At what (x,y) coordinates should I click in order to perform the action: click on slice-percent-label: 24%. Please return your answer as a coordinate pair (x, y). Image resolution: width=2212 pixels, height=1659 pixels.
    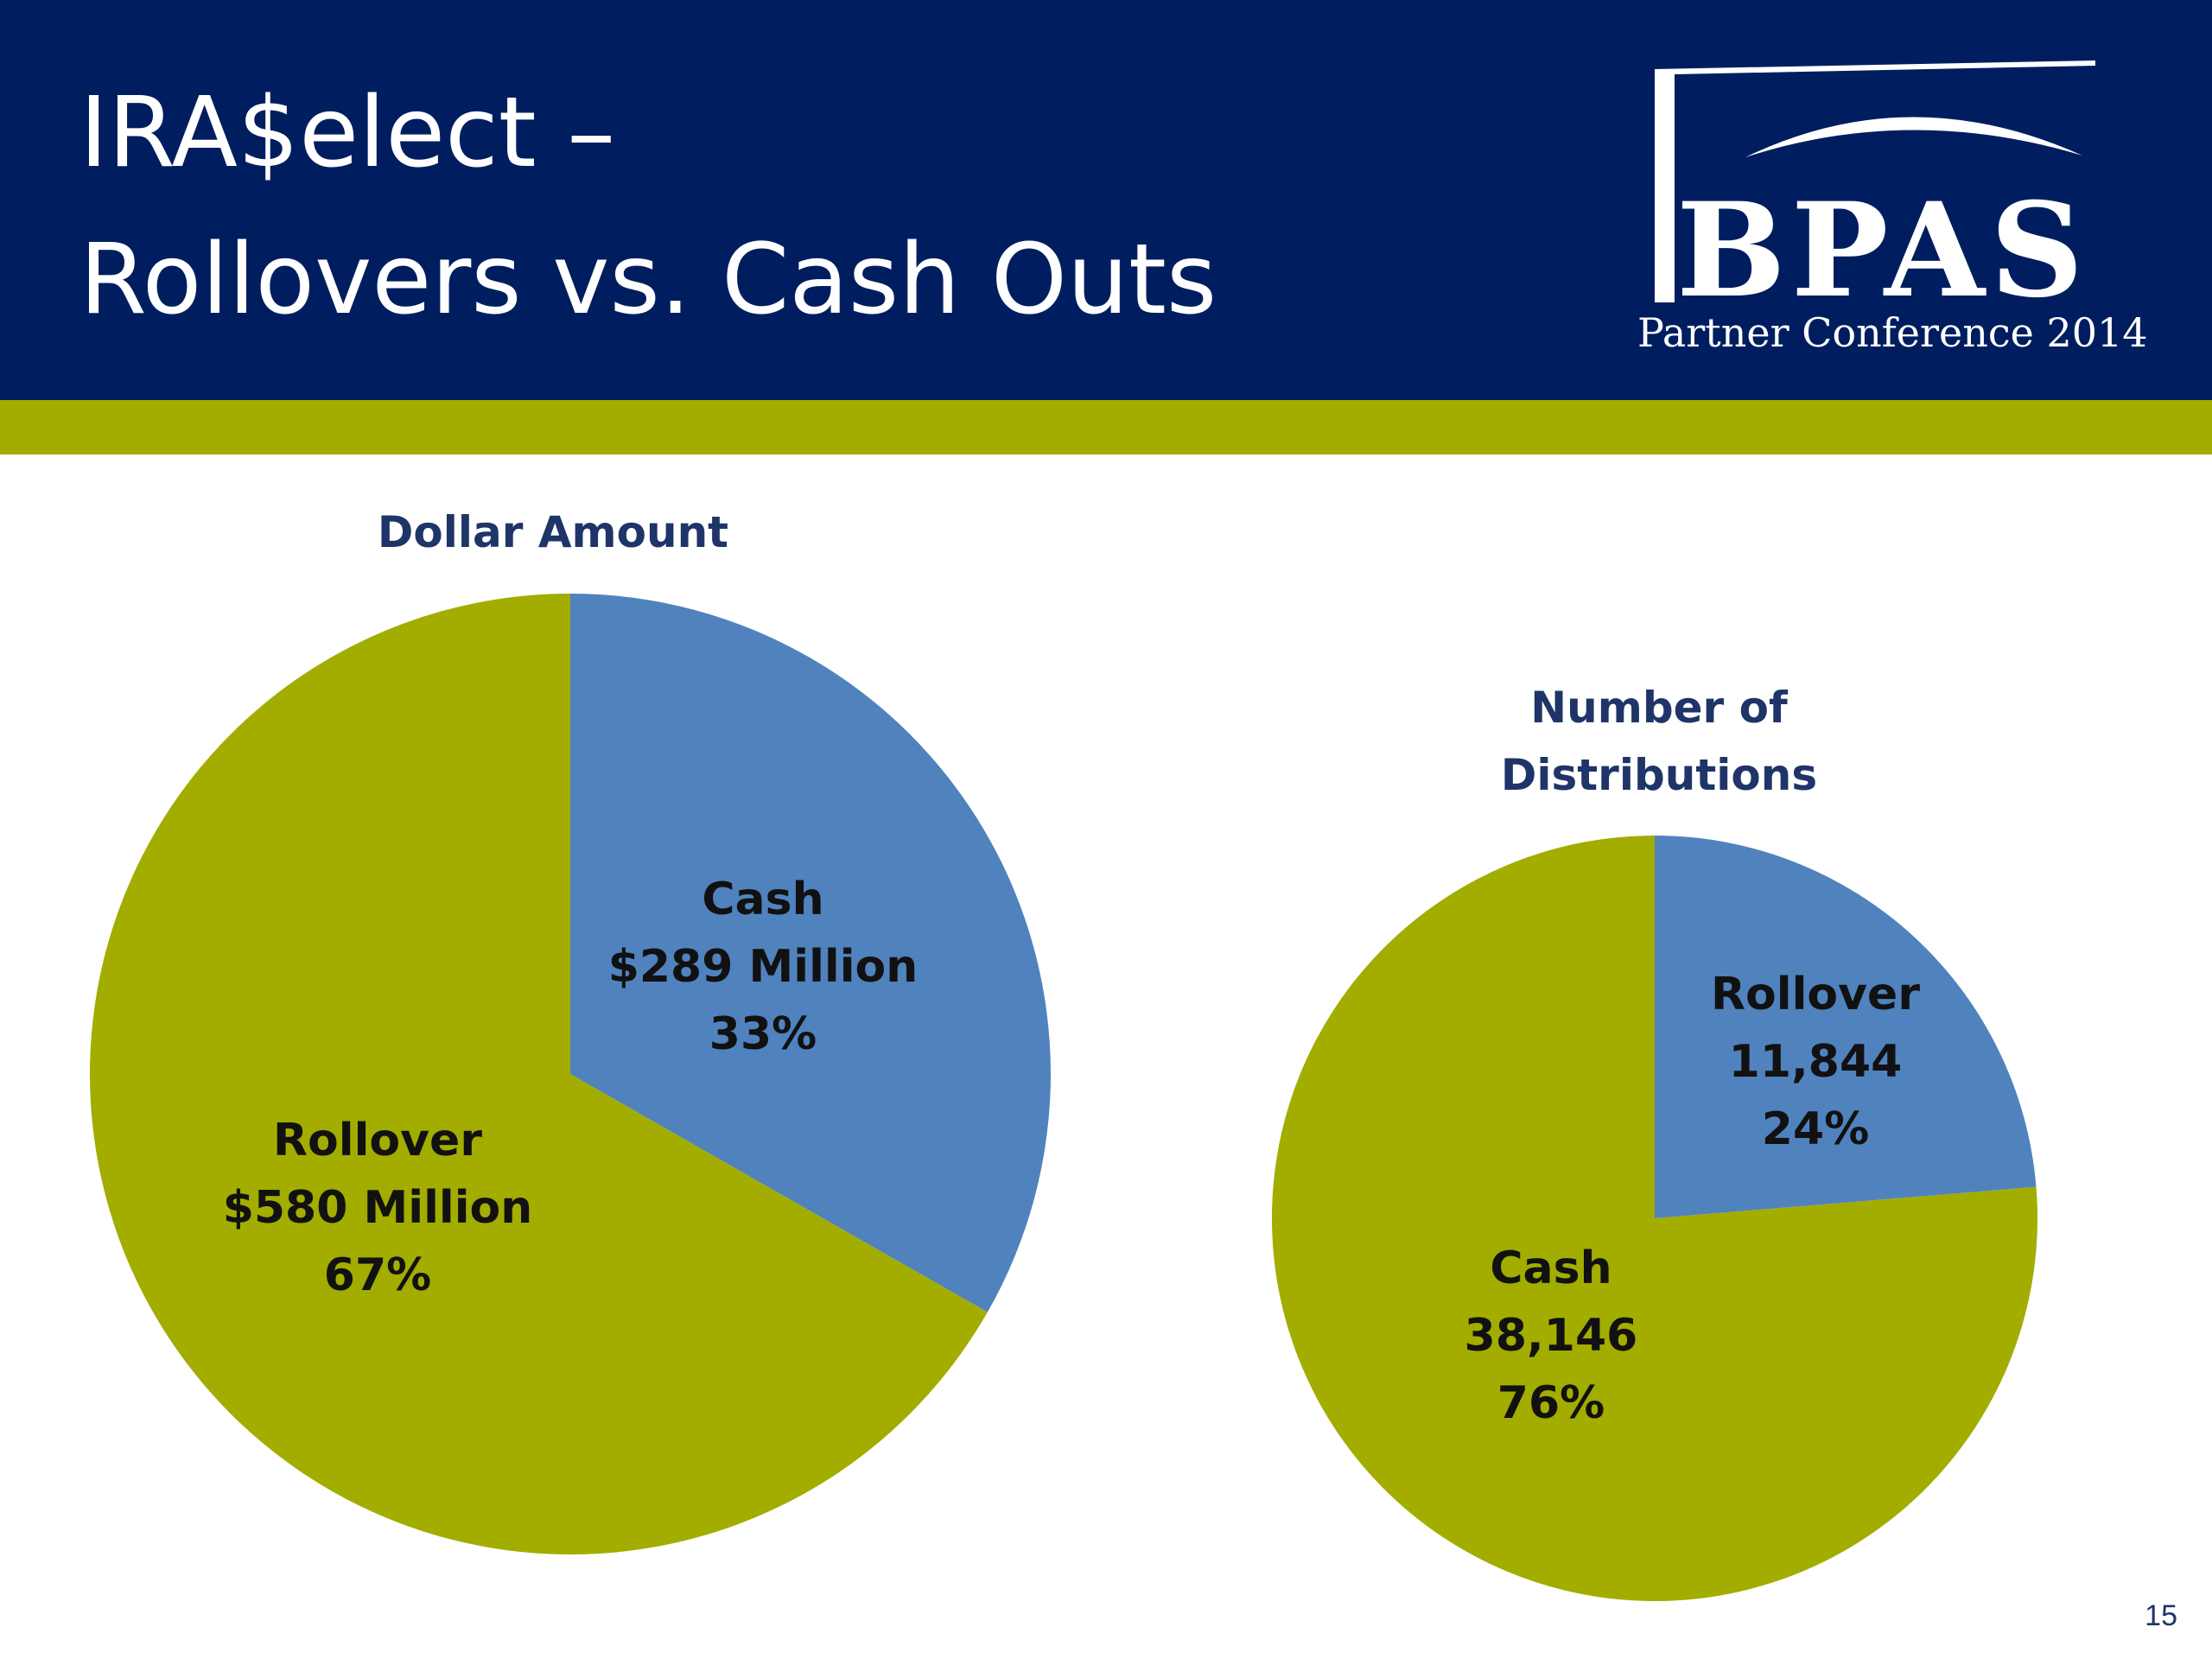
    Looking at the image, I should click on (1815, 1129).